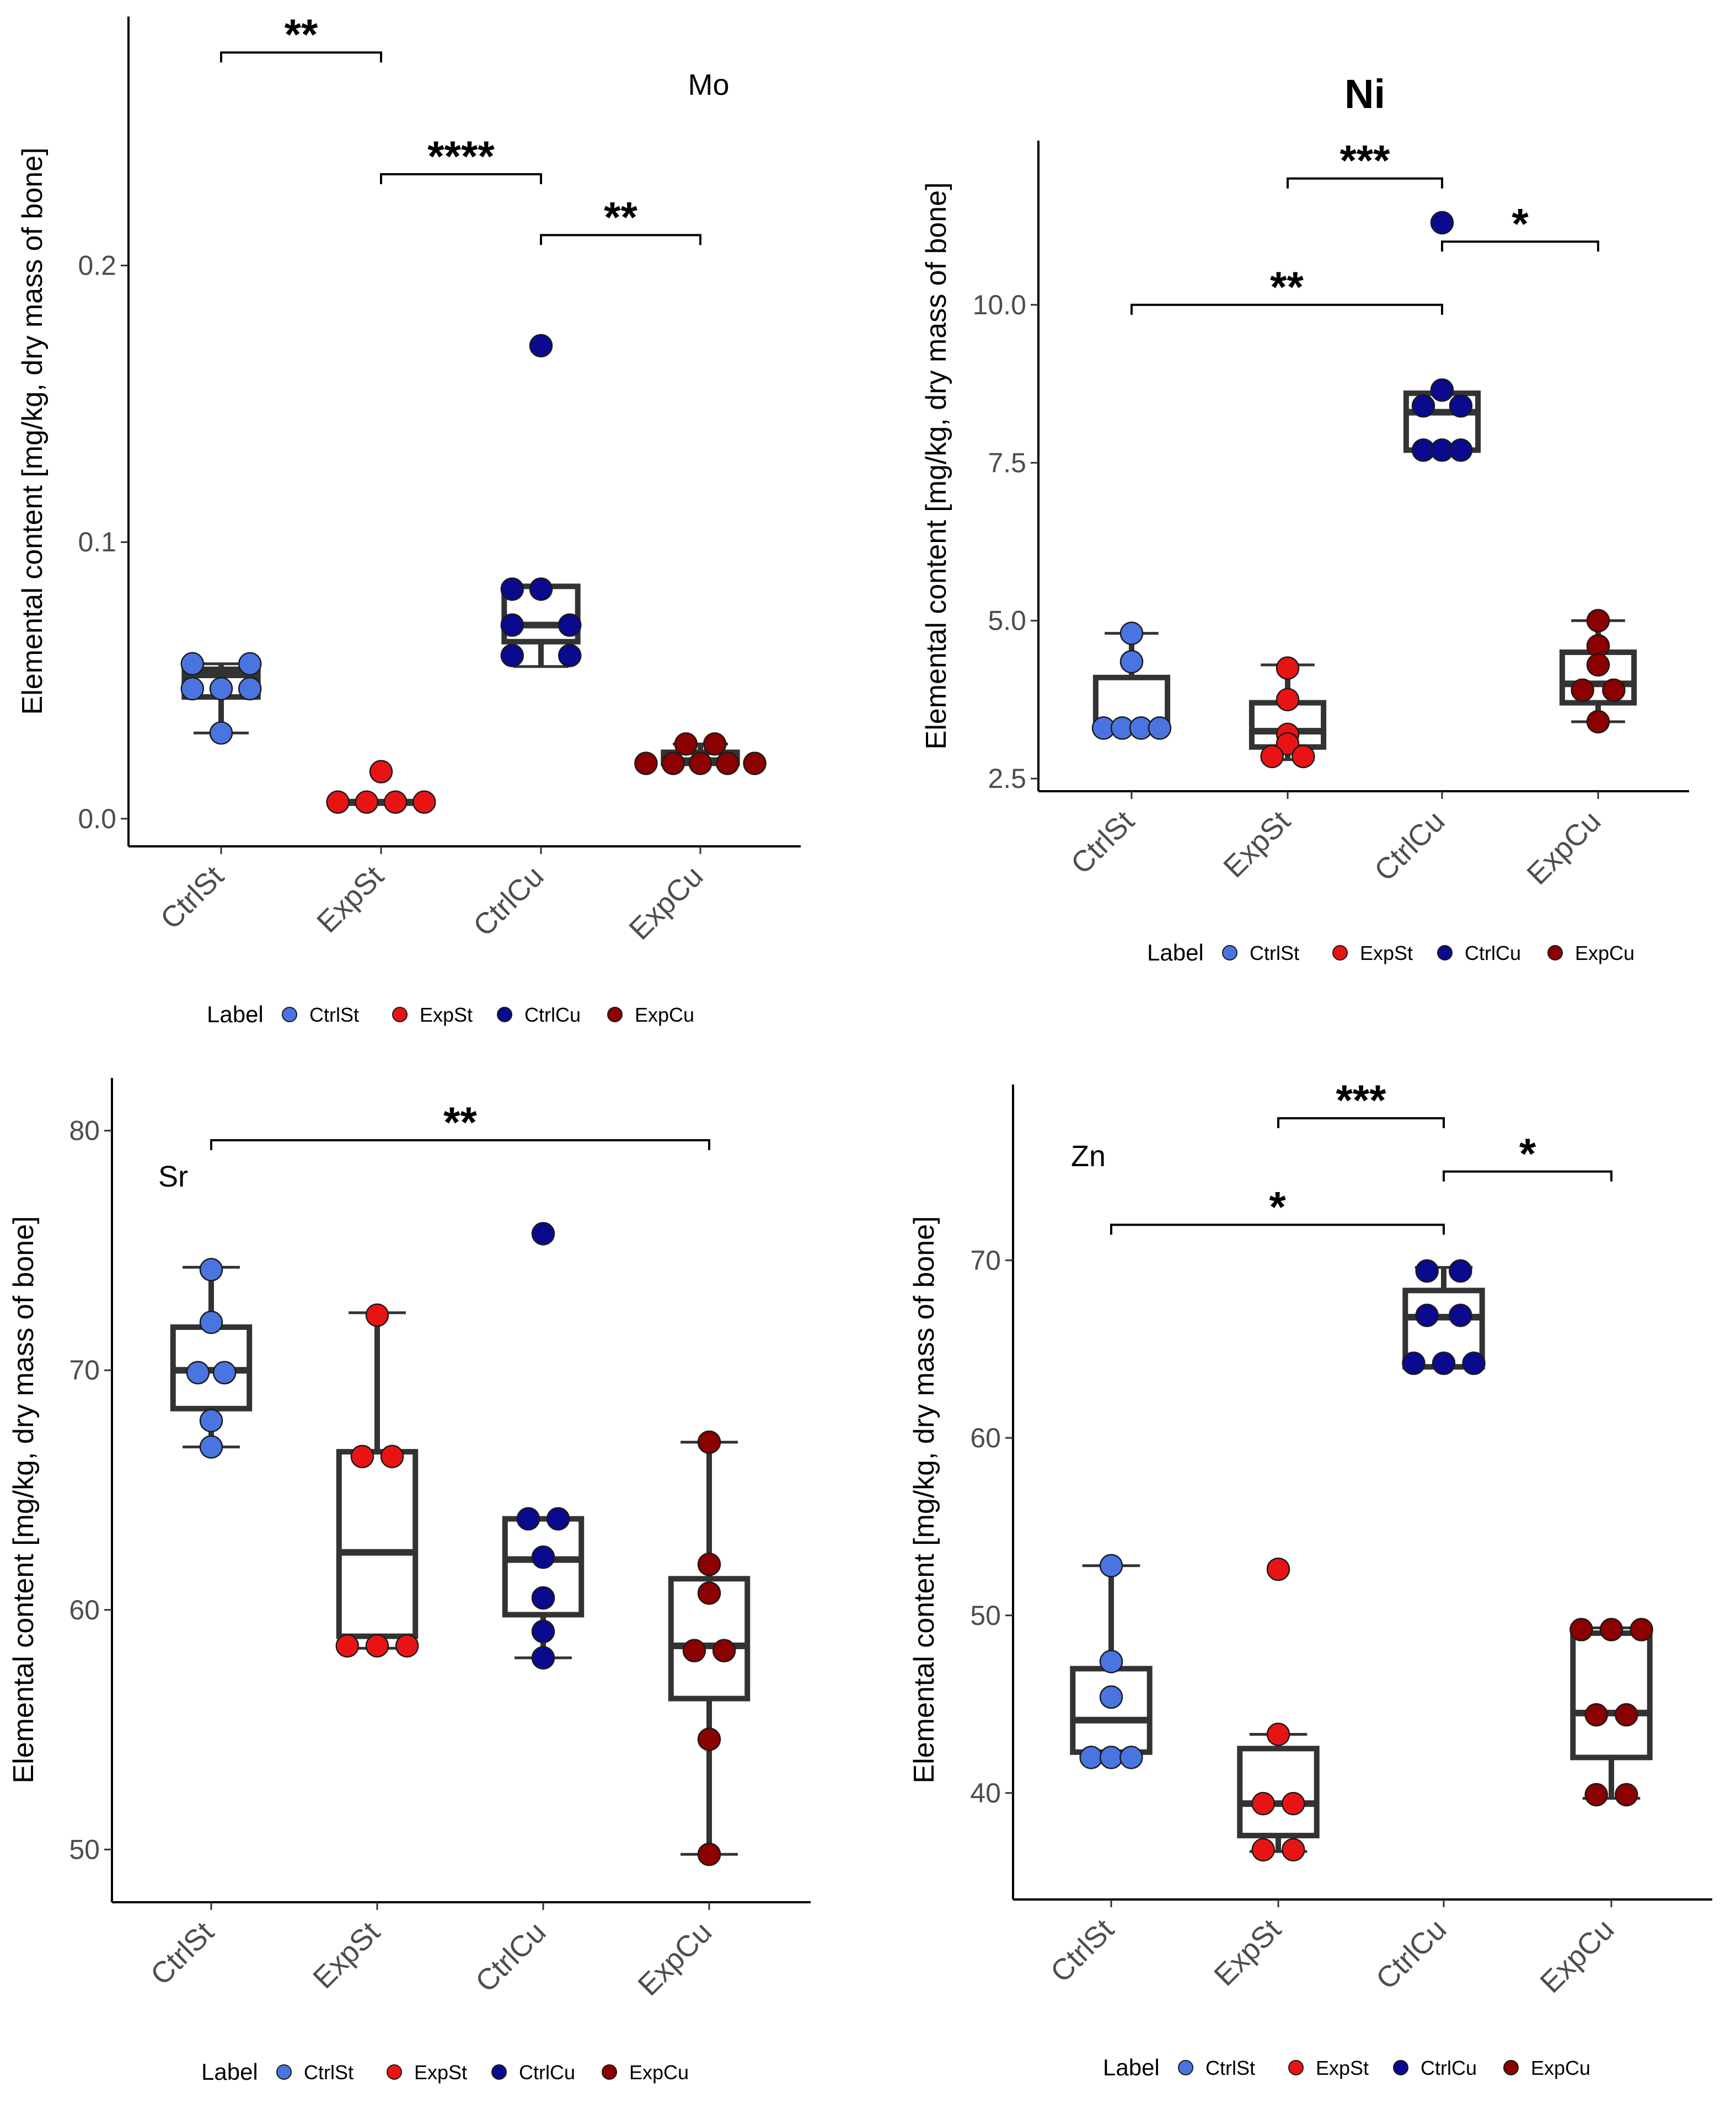  What do you see at coordinates (1007, 463) in the screenshot?
I see `y-tick-label: 7.5` at bounding box center [1007, 463].